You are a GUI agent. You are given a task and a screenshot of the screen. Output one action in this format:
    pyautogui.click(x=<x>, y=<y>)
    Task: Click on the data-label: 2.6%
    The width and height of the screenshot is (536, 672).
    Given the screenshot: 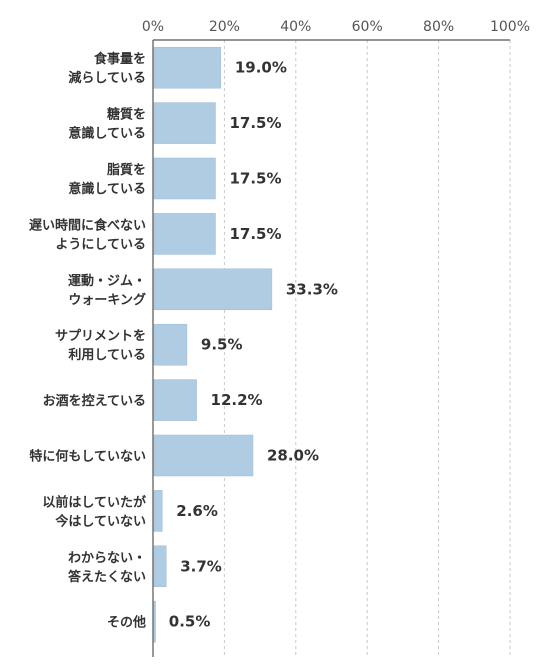 What is the action you would take?
    pyautogui.click(x=197, y=511)
    